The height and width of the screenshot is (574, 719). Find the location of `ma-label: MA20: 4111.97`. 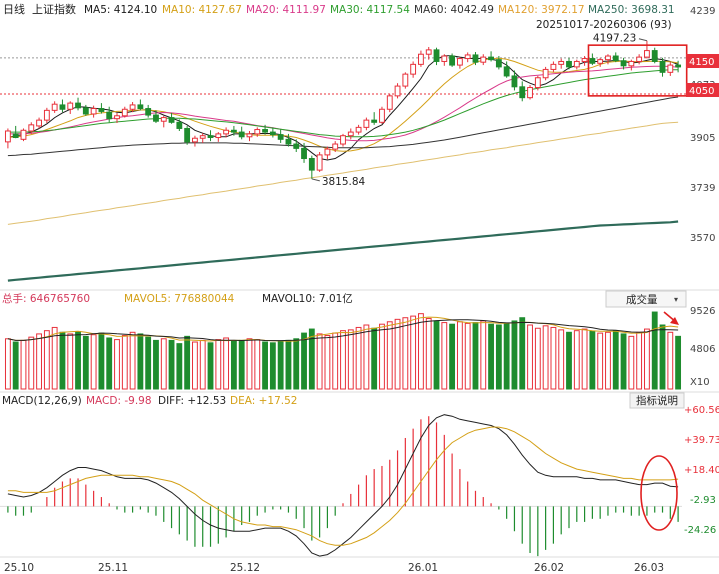

ma-label: MA20: 4111.97 is located at coordinates (286, 10).